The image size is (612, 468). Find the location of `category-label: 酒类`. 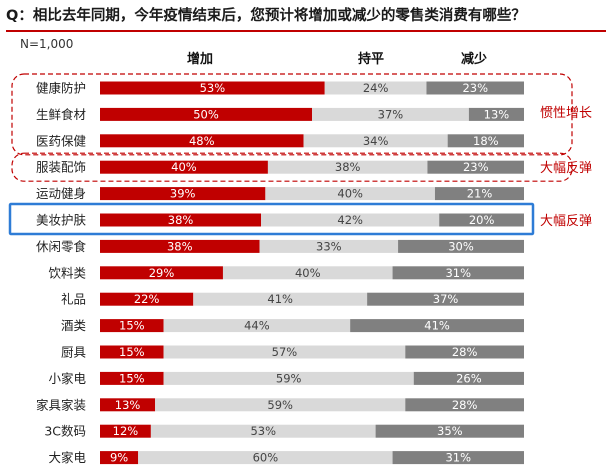

category-label: 酒类 is located at coordinates (74, 325).